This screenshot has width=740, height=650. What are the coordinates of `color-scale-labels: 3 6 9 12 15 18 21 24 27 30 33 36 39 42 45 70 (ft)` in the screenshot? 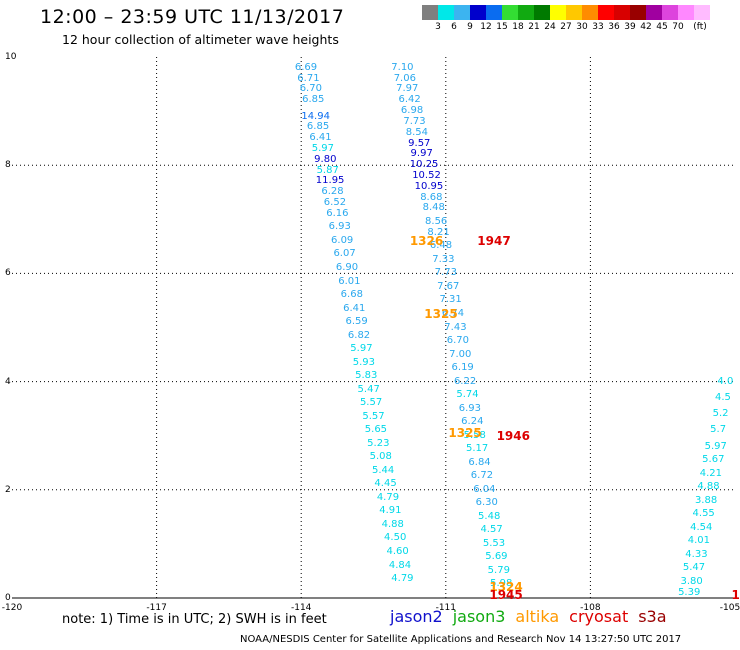 It's located at (581, 28).